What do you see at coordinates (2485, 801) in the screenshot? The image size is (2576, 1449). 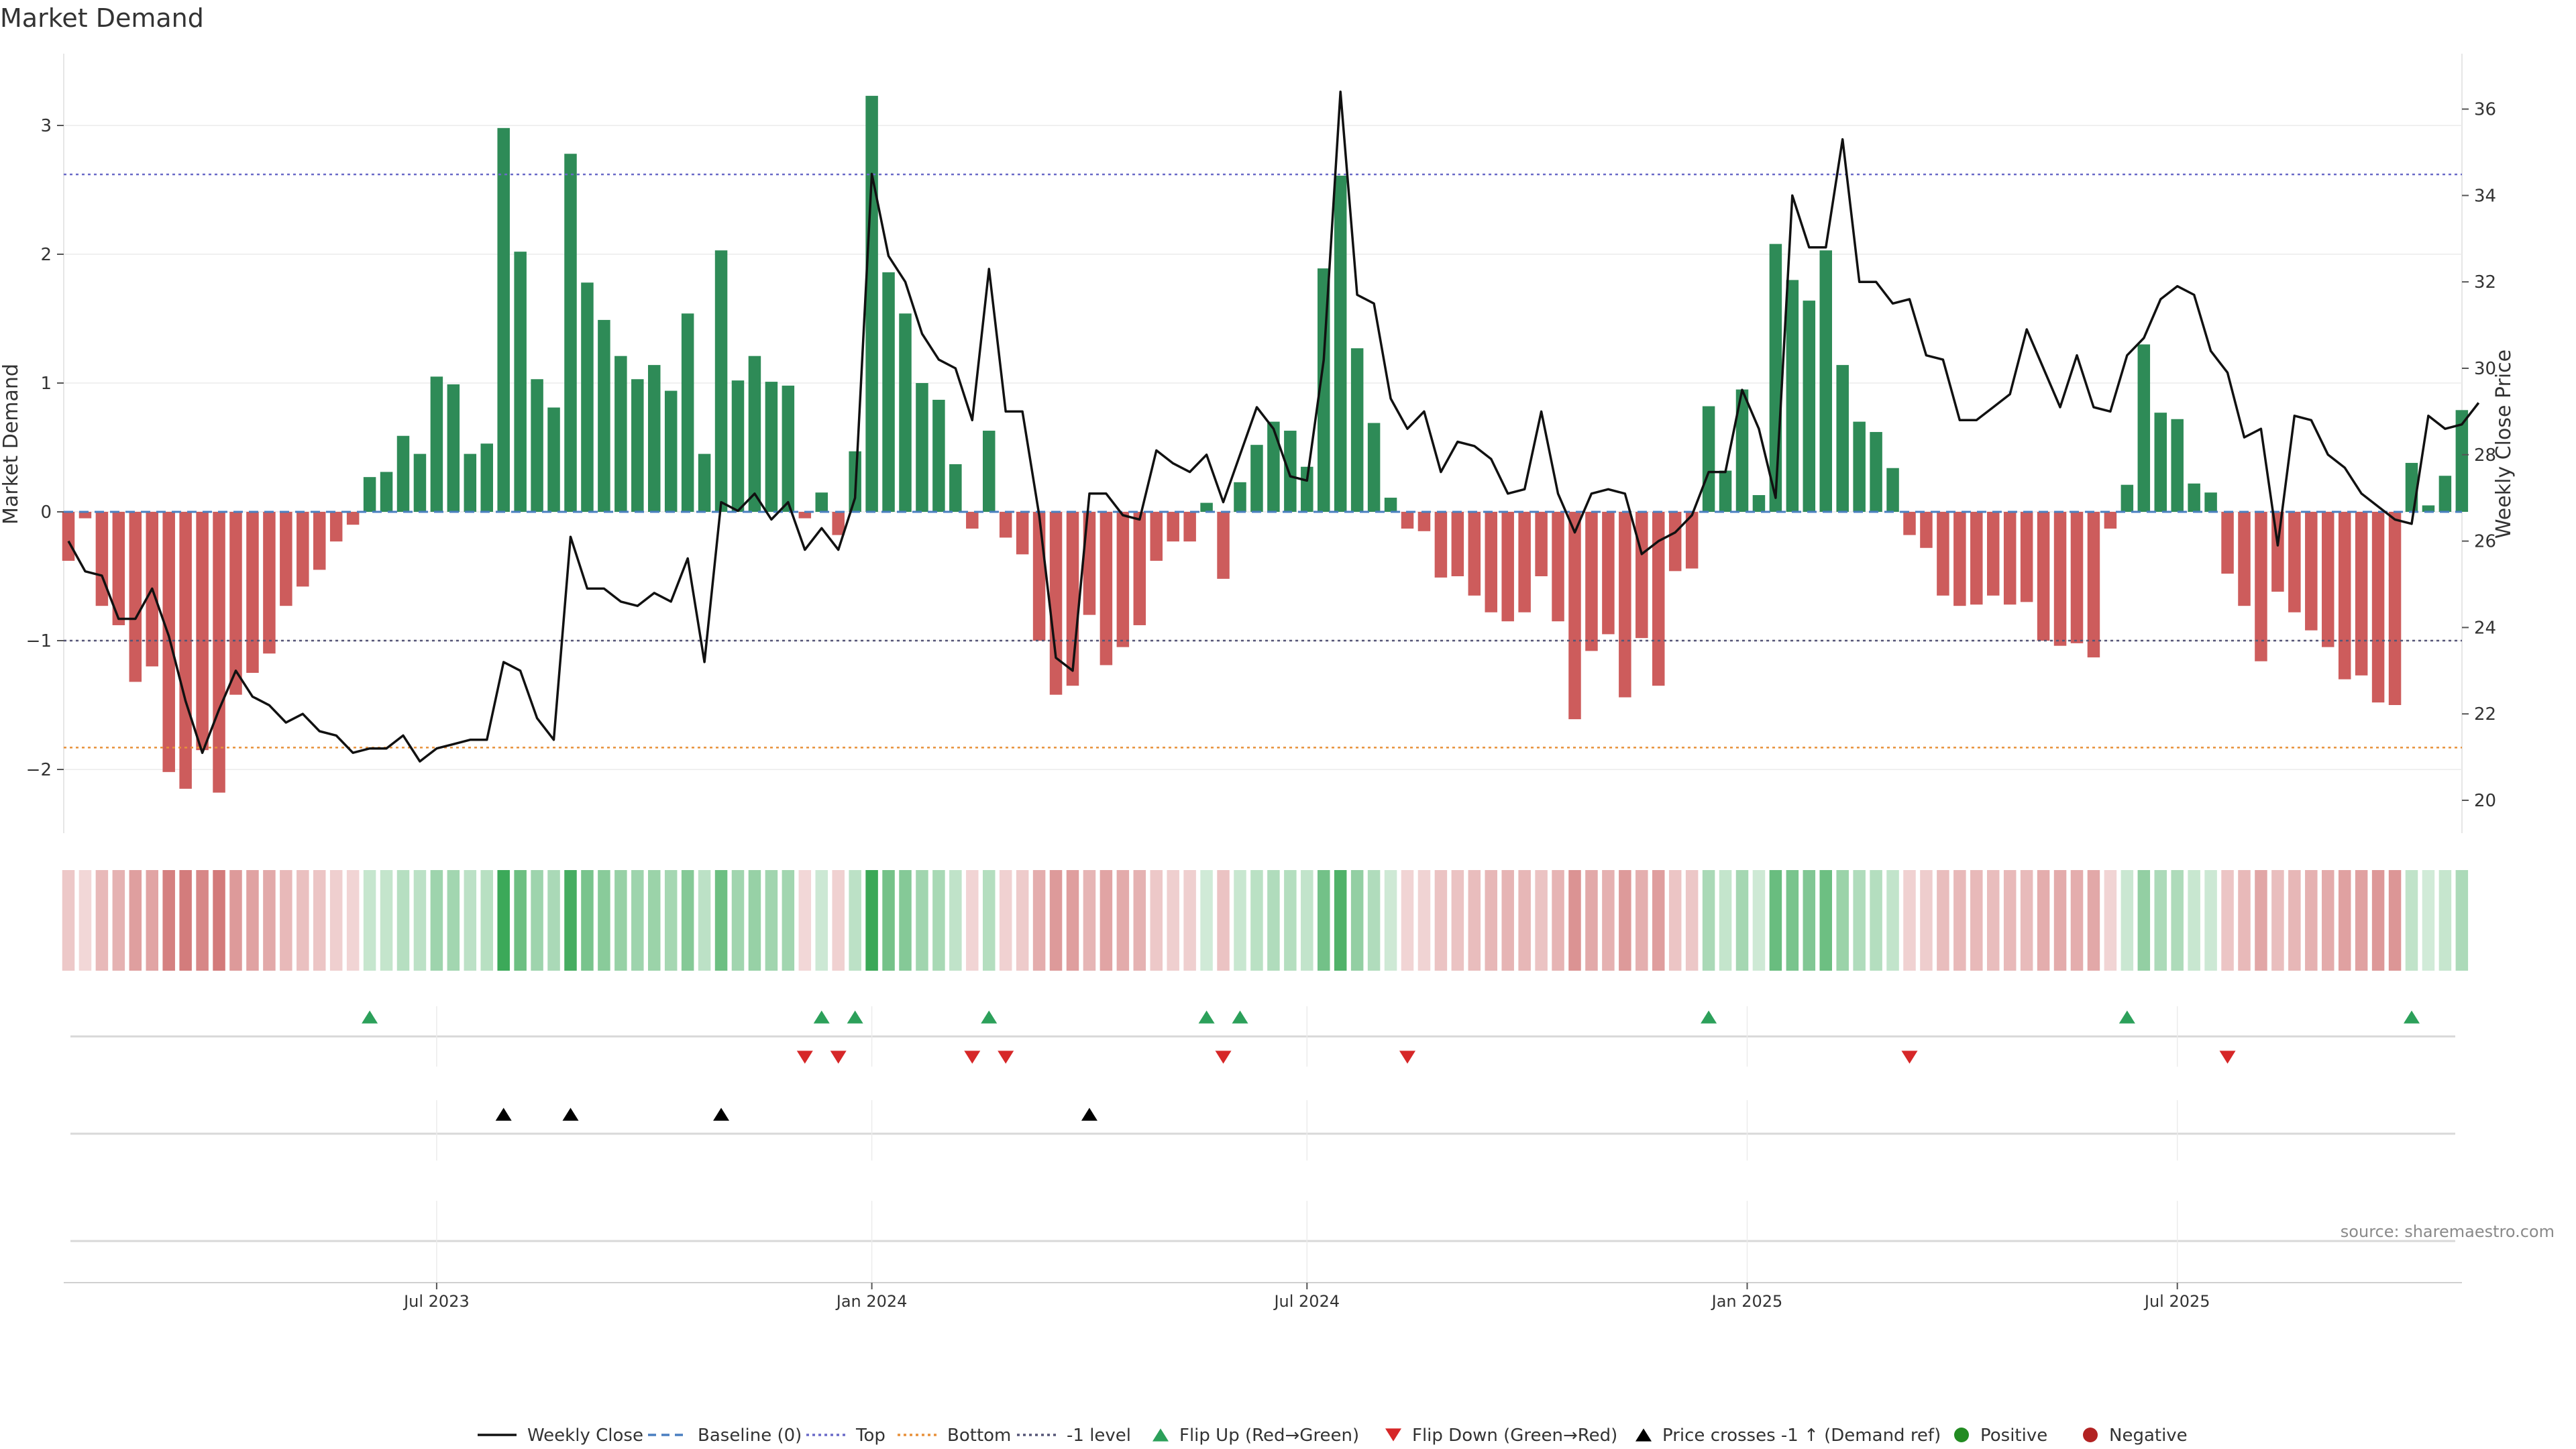 I see `y2-tick-label: 20` at bounding box center [2485, 801].